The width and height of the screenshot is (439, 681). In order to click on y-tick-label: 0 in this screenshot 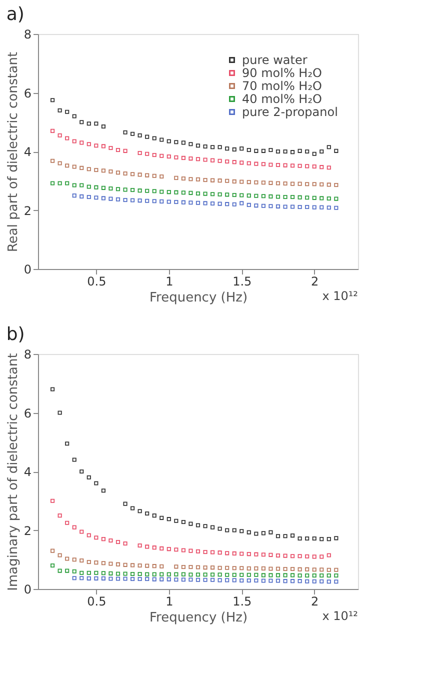, I will do `click(28, 269)`.